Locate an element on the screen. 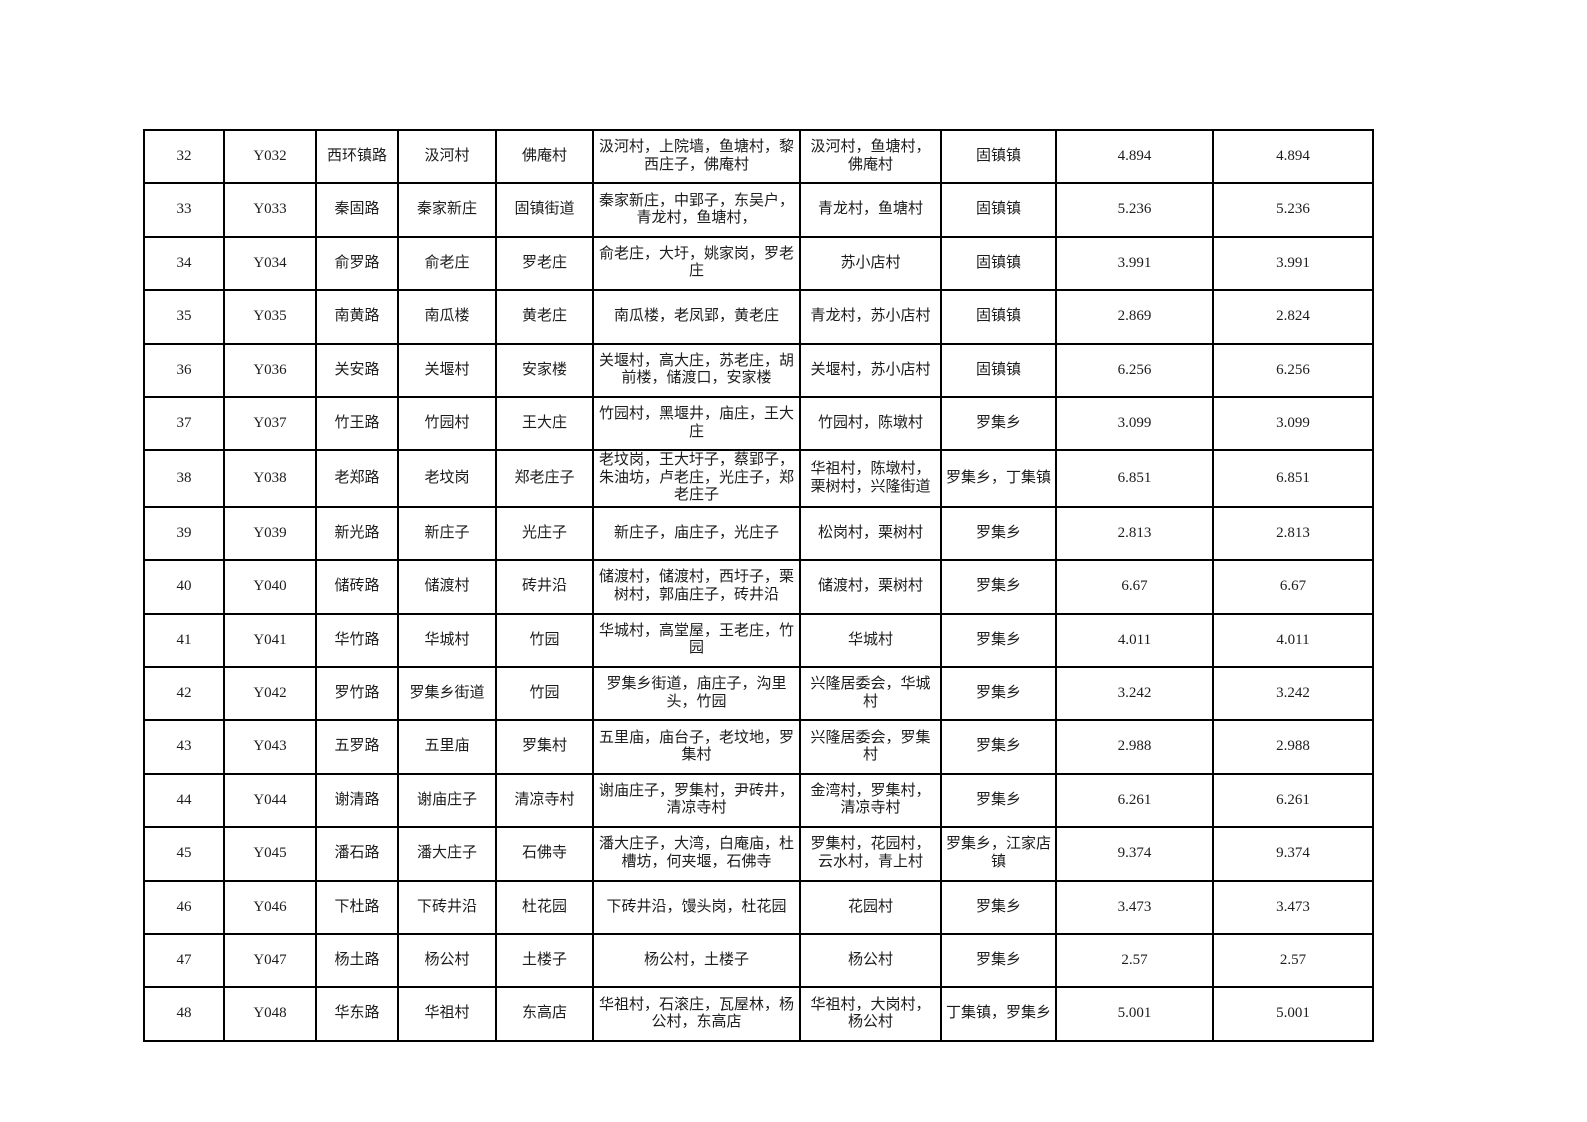 This screenshot has height=1122, width=1587. cell-start-point: 罗集乡街道 is located at coordinates (447, 694).